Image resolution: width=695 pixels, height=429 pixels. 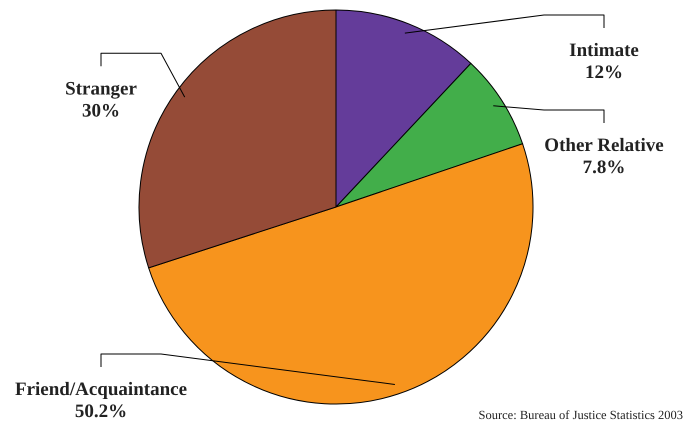 What do you see at coordinates (604, 145) in the screenshot?
I see `slice-label: Other Relative` at bounding box center [604, 145].